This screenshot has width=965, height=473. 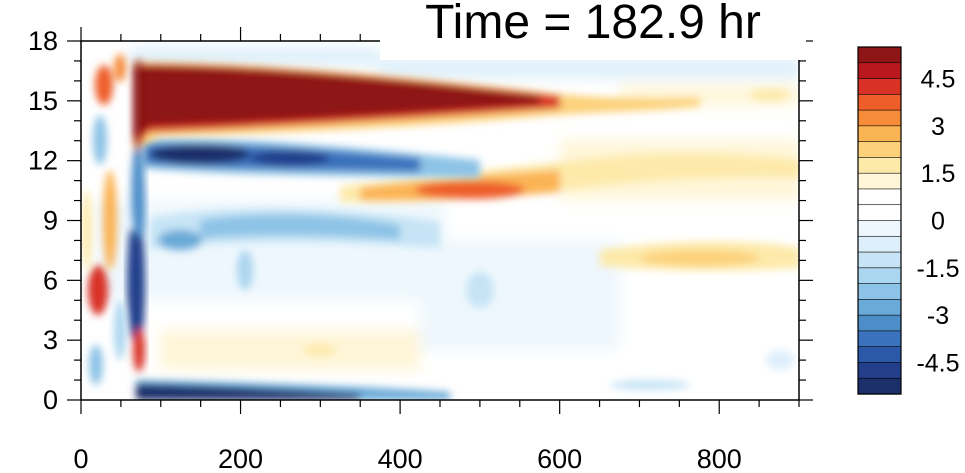 I want to click on x-tick-label: 0, so click(x=80, y=458).